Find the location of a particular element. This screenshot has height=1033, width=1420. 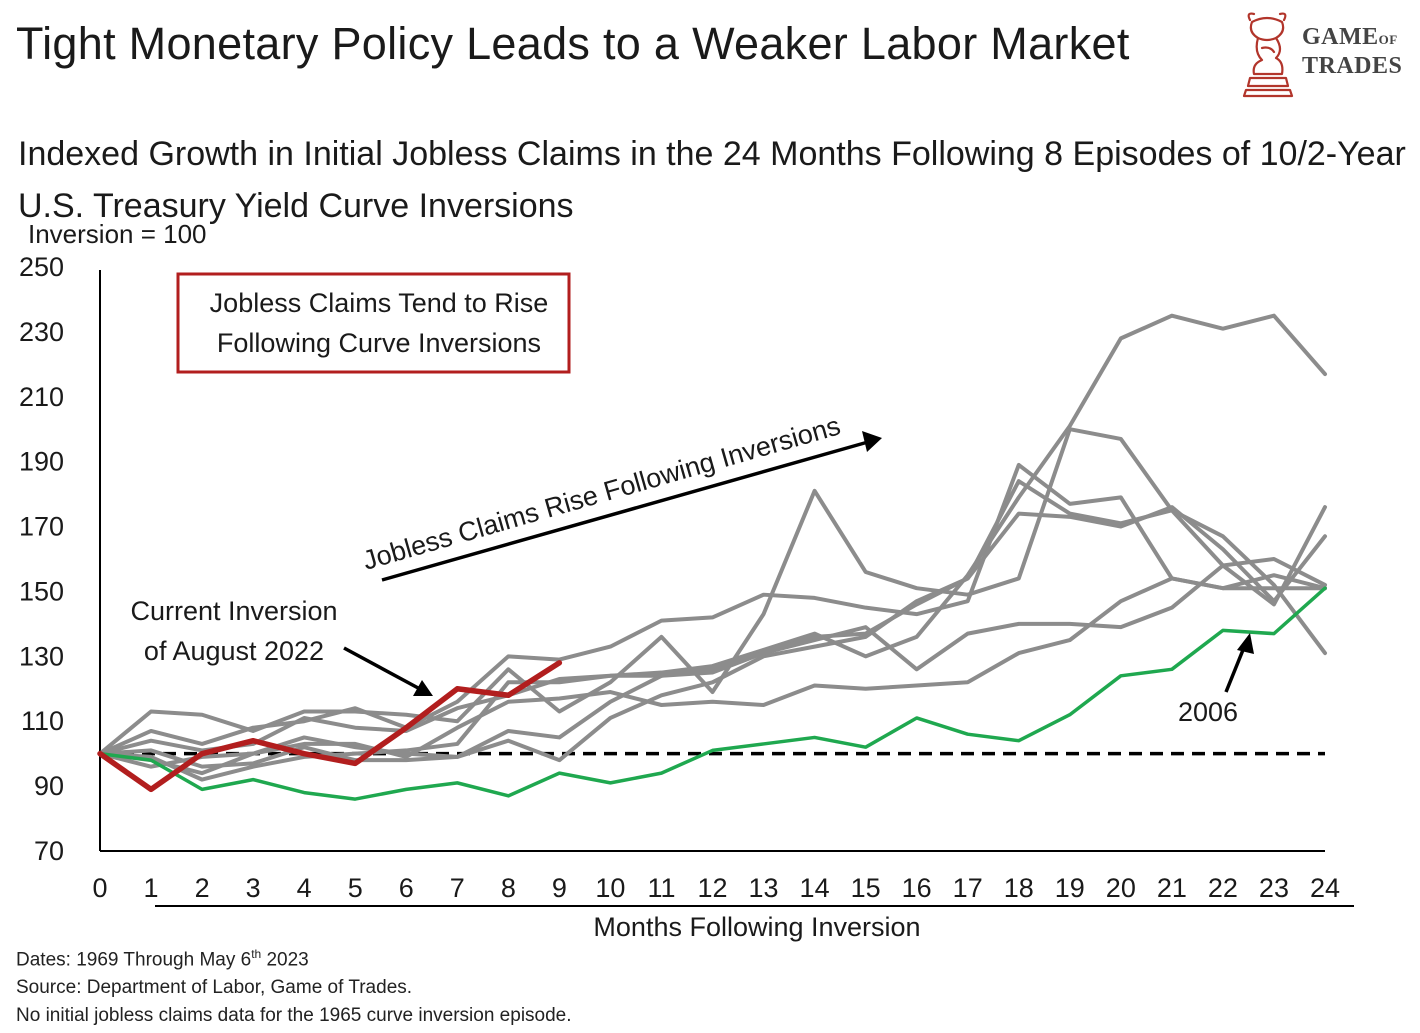

y-tick-label: 110 is located at coordinates (42, 721).